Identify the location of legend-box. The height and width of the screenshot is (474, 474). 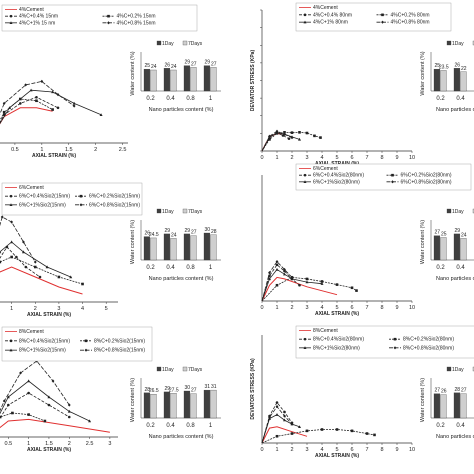
(99, 18).